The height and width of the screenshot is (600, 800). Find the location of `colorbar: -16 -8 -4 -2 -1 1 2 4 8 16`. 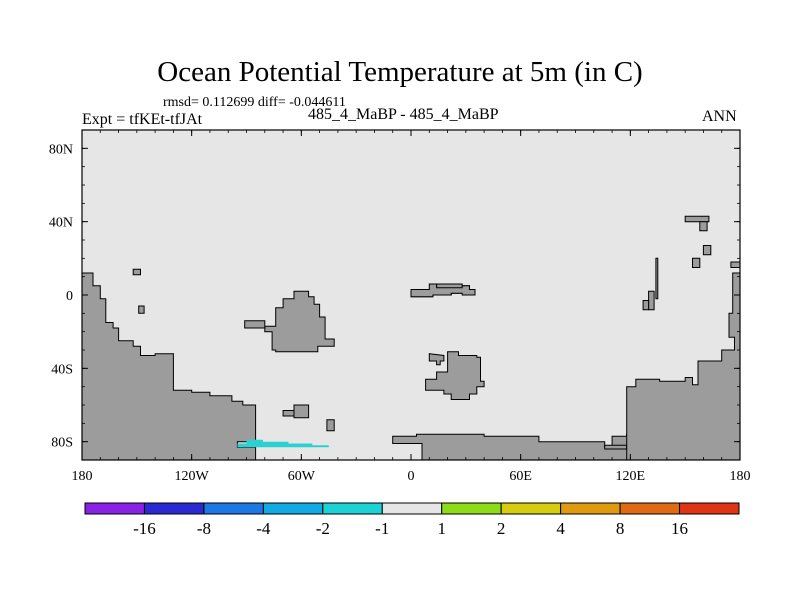

colorbar: -16 -8 -4 -2 -1 1 2 4 8 16 is located at coordinates (412, 520).